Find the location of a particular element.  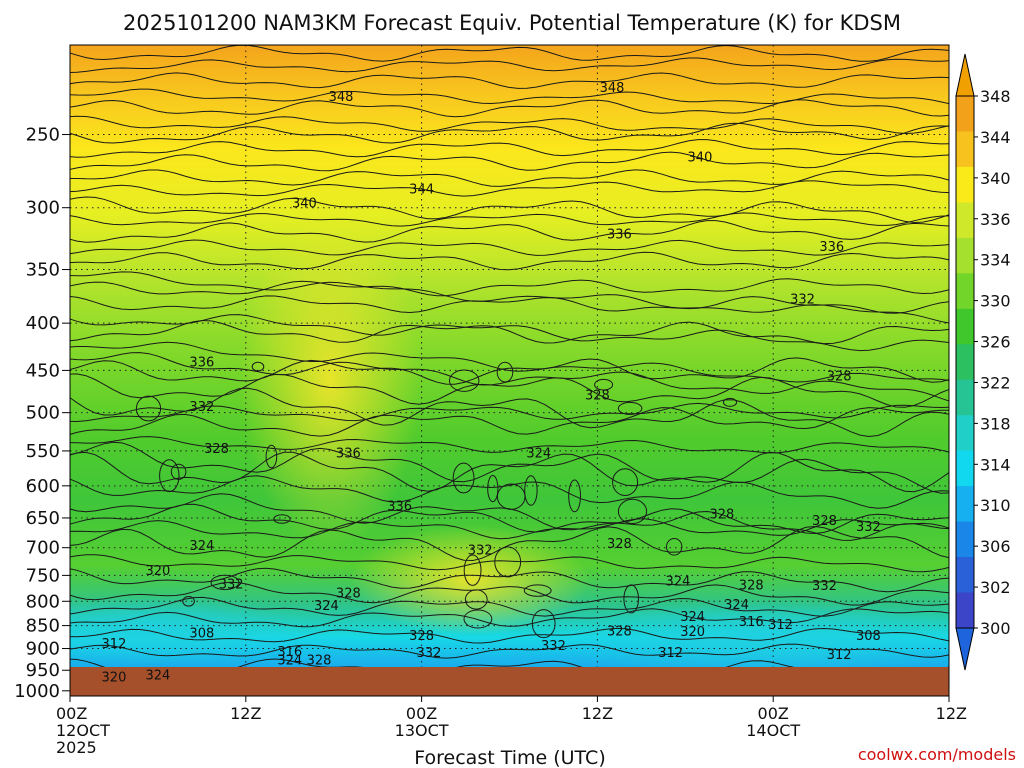

contour-label: 316 is located at coordinates (289, 652).